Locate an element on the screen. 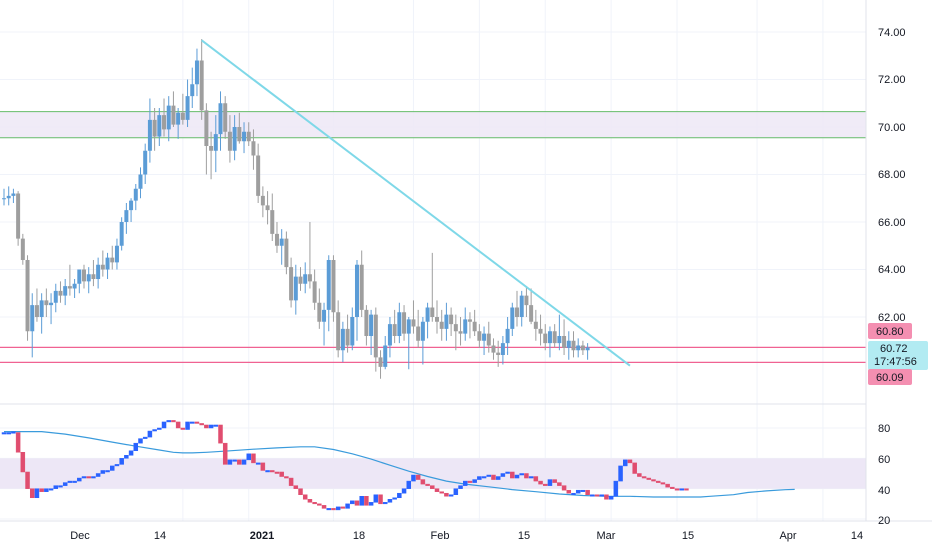 The height and width of the screenshot is (550, 932). time-label: 14 is located at coordinates (160, 536).